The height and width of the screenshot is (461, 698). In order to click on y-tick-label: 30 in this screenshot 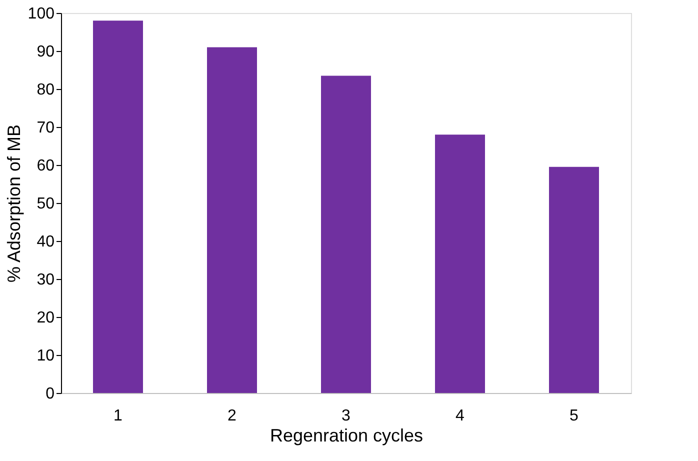, I will do `click(45, 280)`.